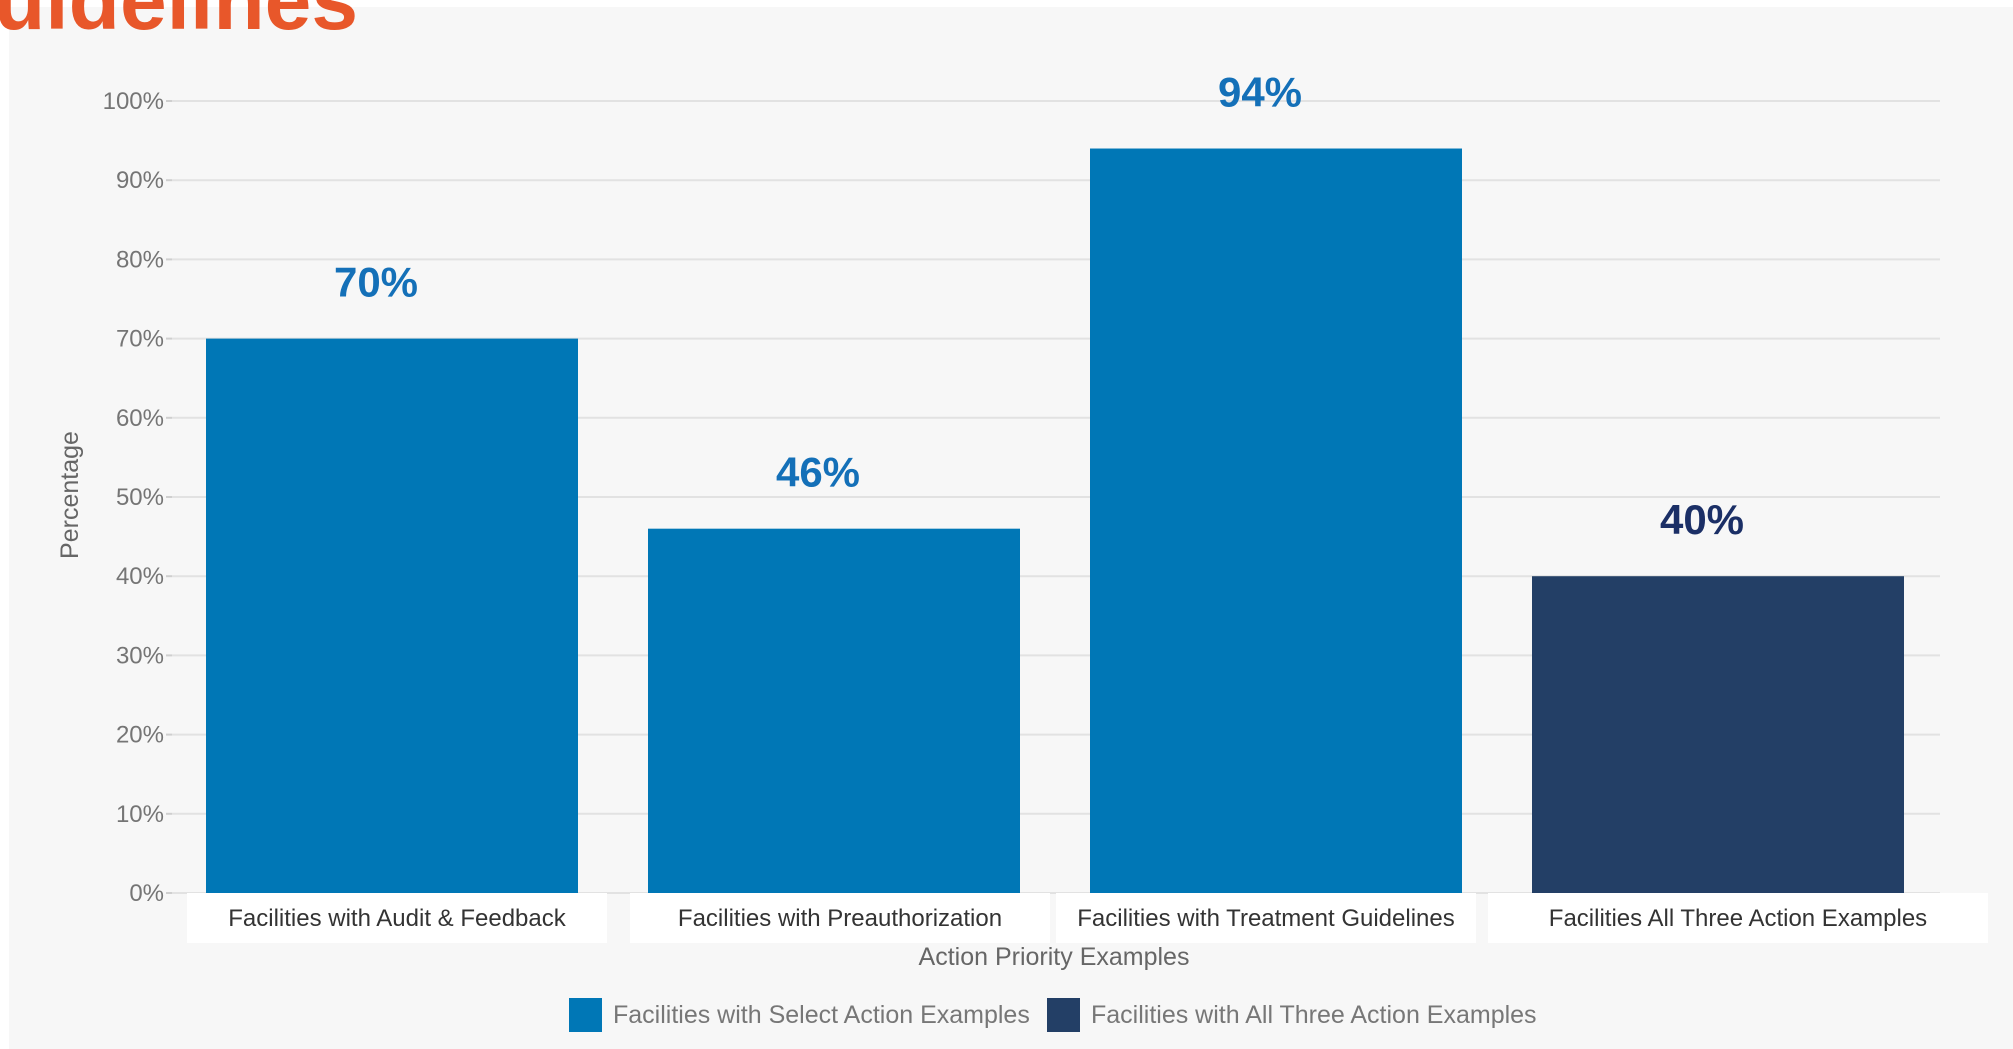  Describe the element at coordinates (140, 418) in the screenshot. I see `y-tick-label: 60%` at that location.